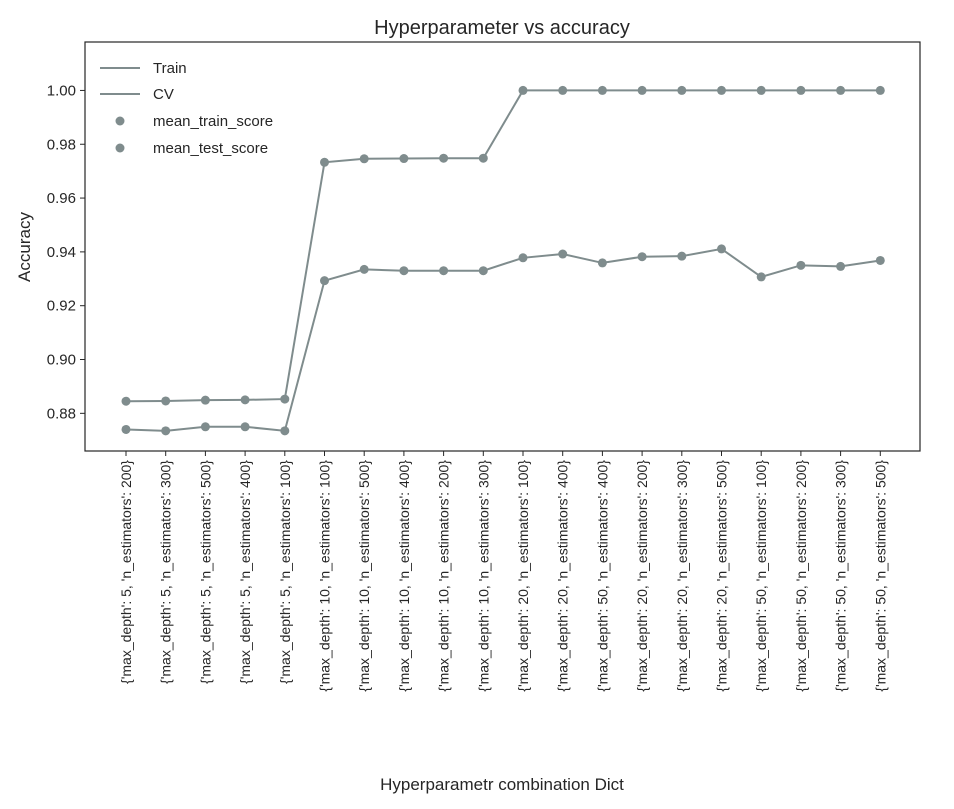  What do you see at coordinates (364, 576) in the screenshot?
I see `x-tick-label: {'max_depth': 10, 'n_estimators': 500}` at bounding box center [364, 576].